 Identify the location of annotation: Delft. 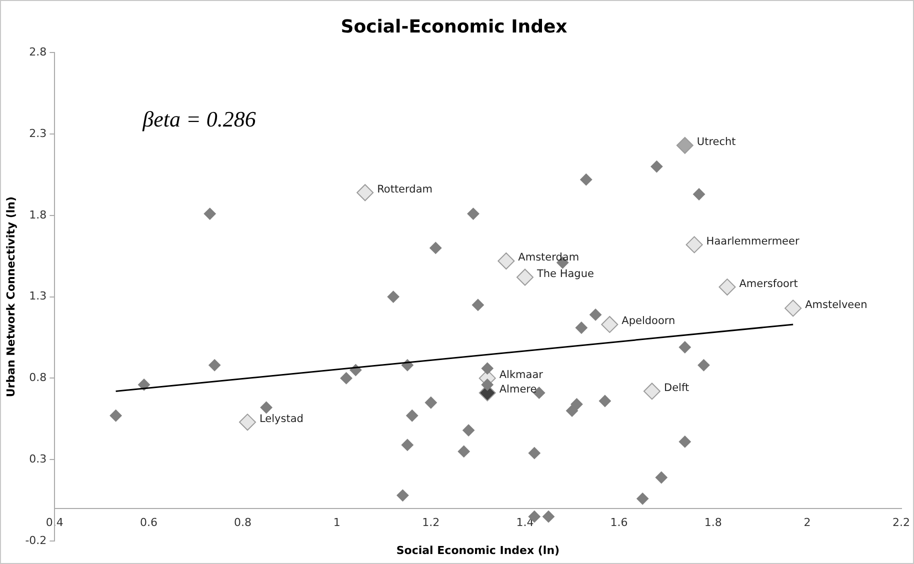
(677, 388).